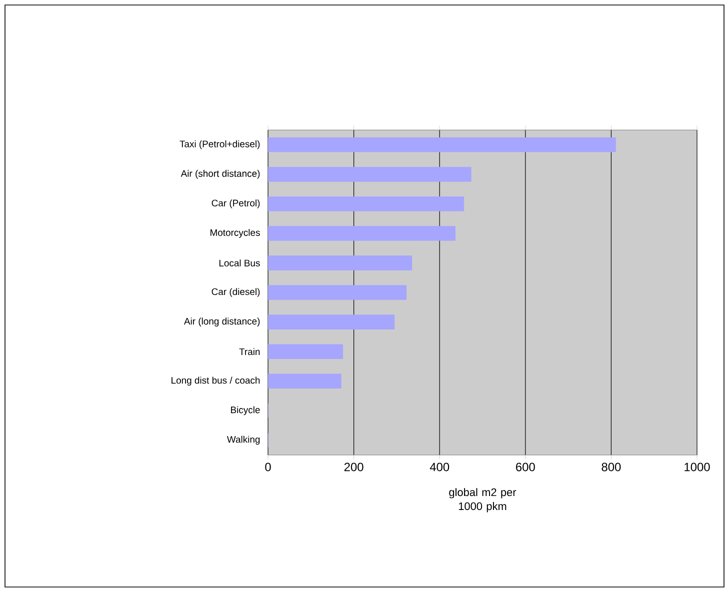  I want to click on x-tick-label: 1000, so click(697, 467).